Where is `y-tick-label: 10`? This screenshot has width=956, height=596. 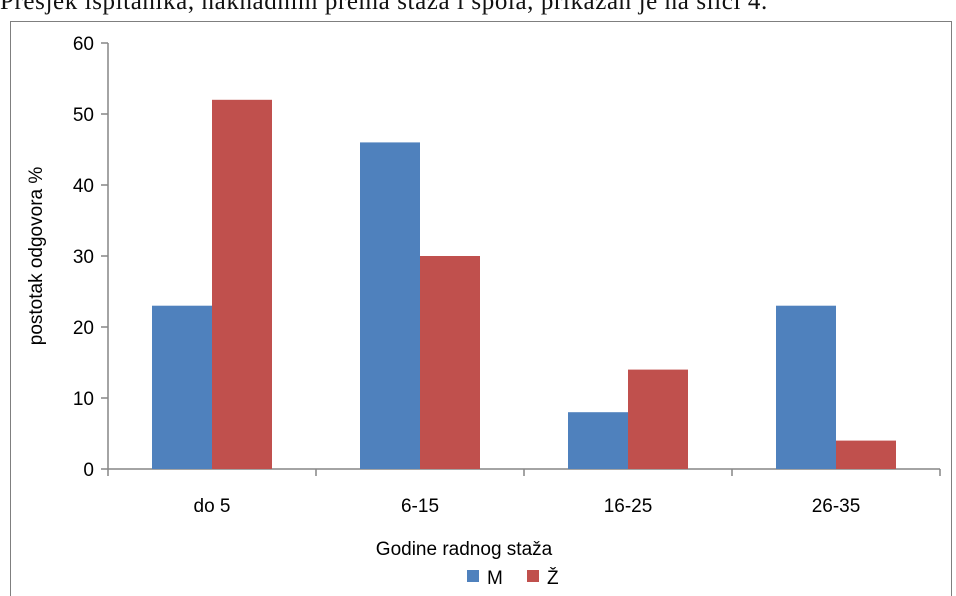
y-tick-label: 10 is located at coordinates (83, 399).